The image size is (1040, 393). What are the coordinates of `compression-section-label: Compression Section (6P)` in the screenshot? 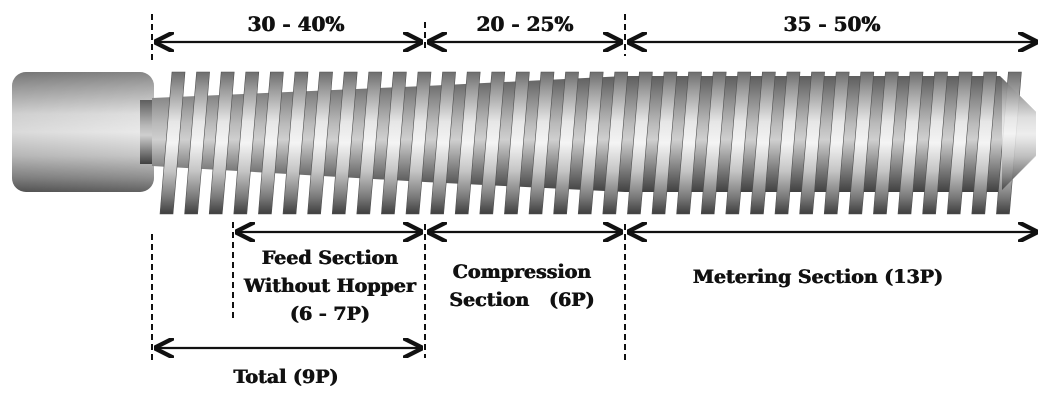 It's located at (521, 286).